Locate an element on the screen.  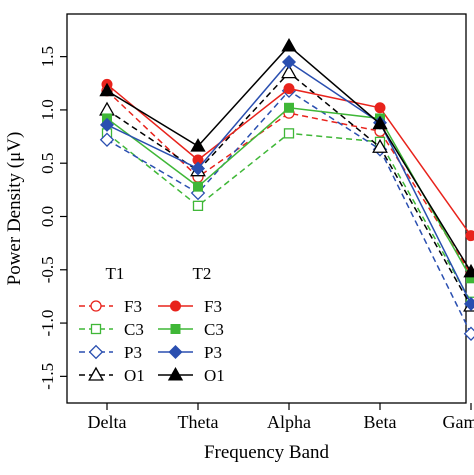
legend: T1 T2 F3 C3 P3 O1 F3 C3 P3 O1 is located at coordinates (152, 324).